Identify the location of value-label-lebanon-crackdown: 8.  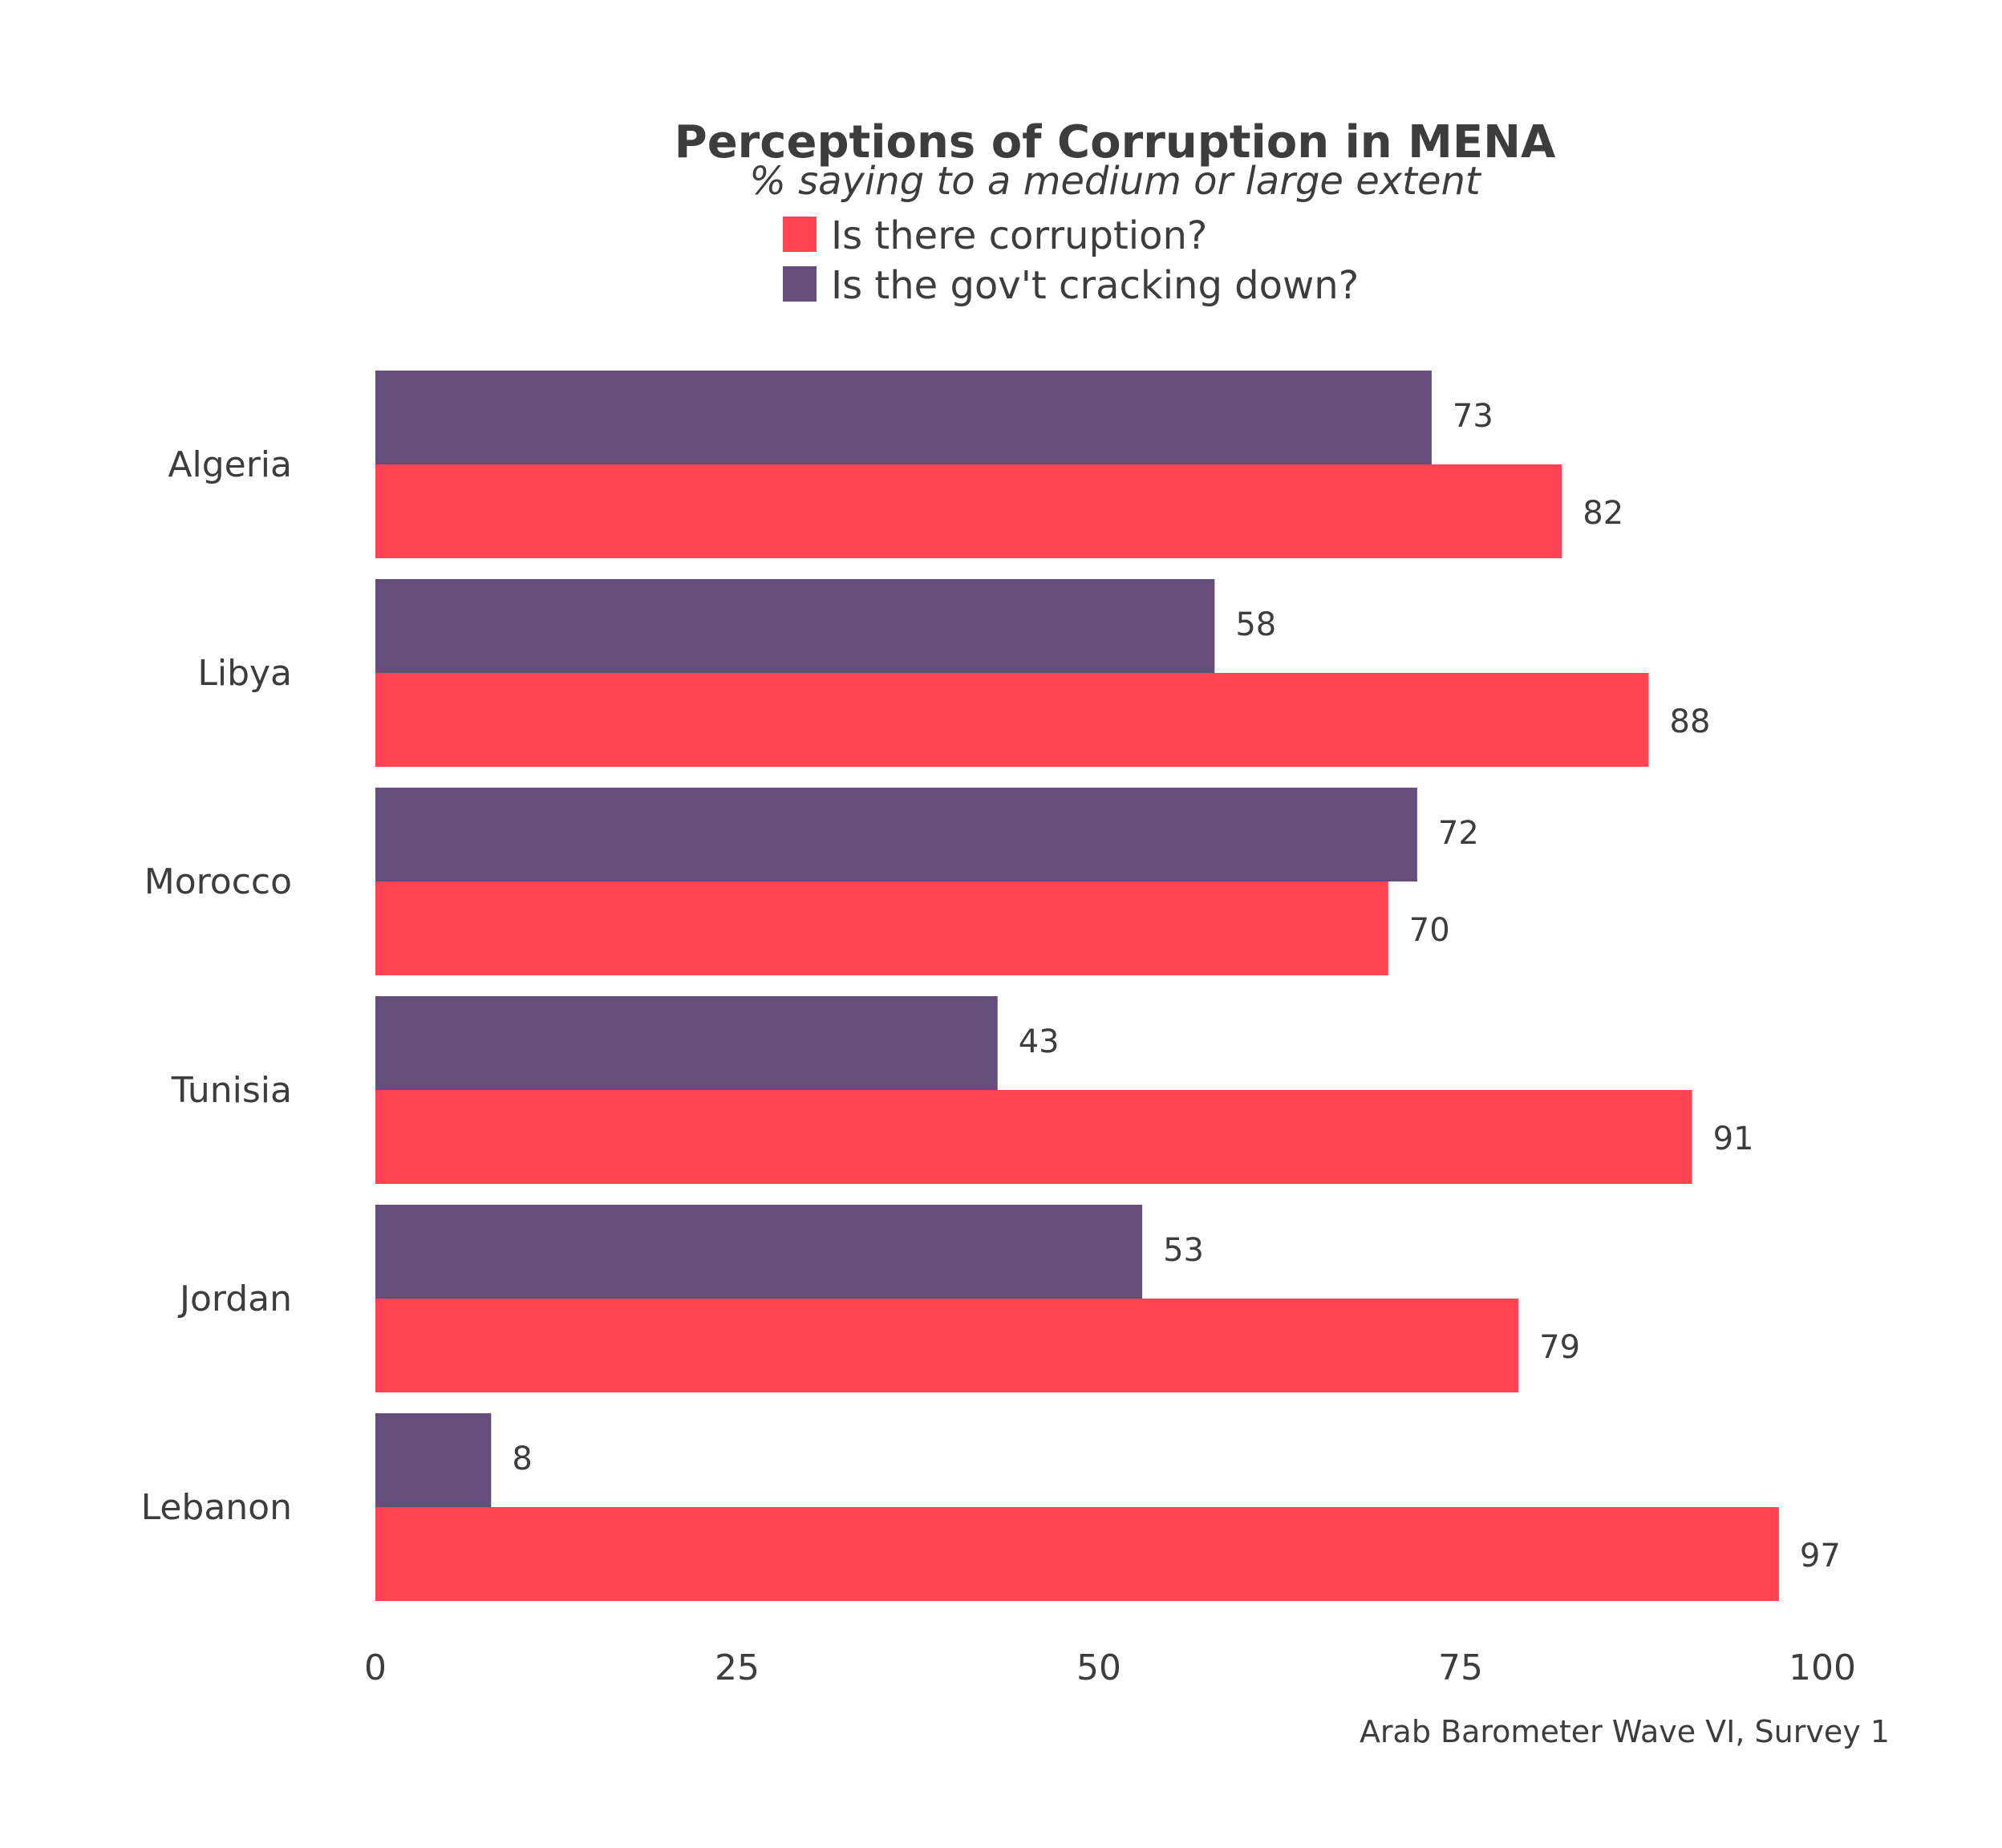
(522, 1459).